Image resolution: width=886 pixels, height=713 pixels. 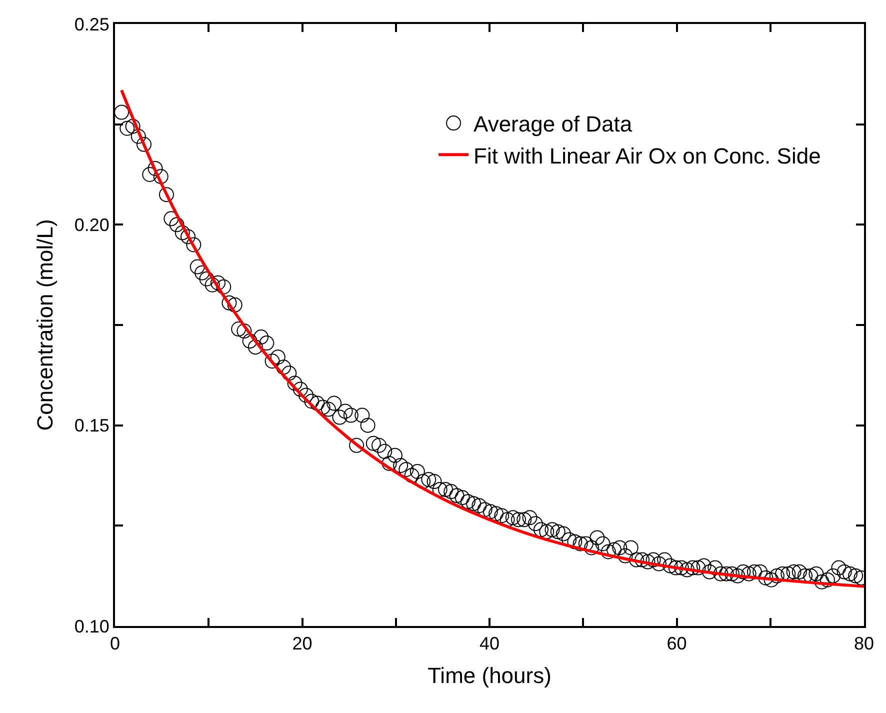 What do you see at coordinates (490, 675) in the screenshot?
I see `x-axis-title: Time (hours)` at bounding box center [490, 675].